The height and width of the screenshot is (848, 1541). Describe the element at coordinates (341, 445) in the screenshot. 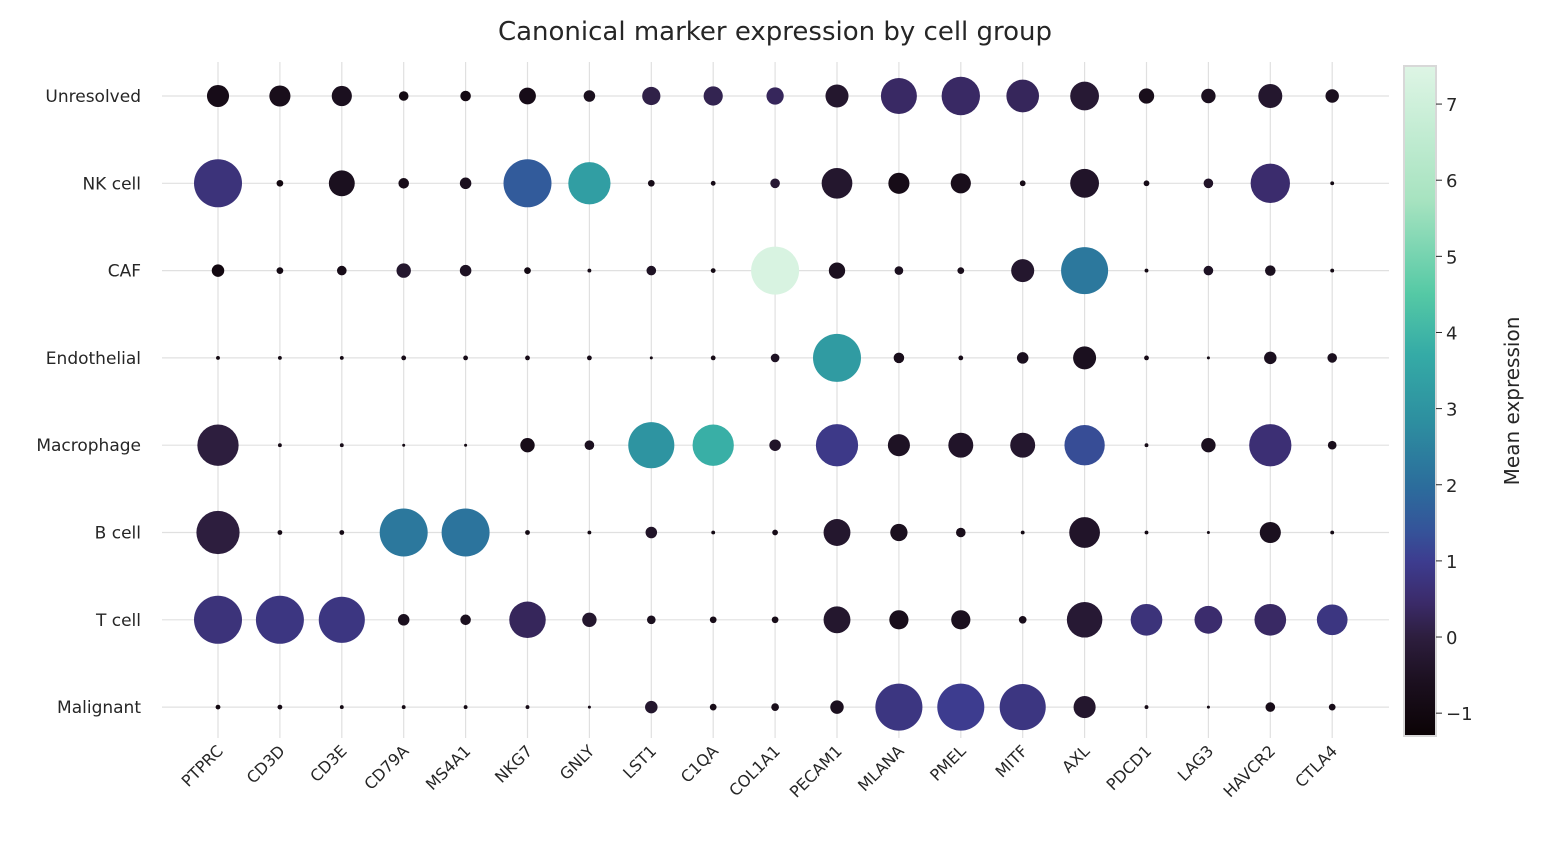

I see `dot-macrophage-cd3e` at that location.